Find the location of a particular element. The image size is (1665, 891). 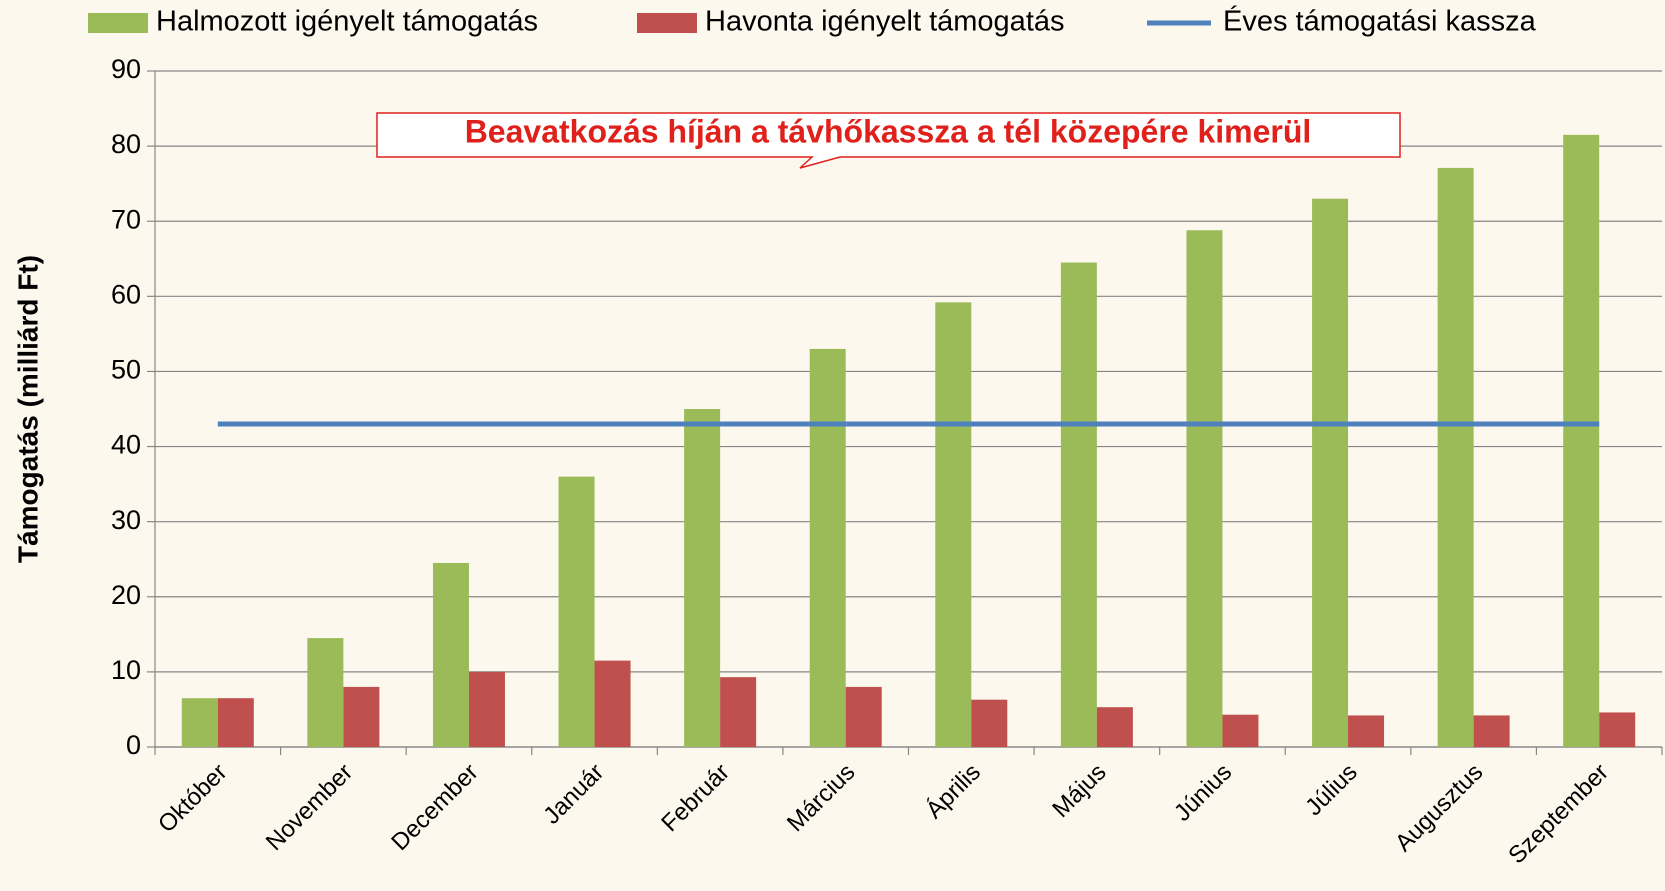

x-tick-label: November is located at coordinates (309, 807).